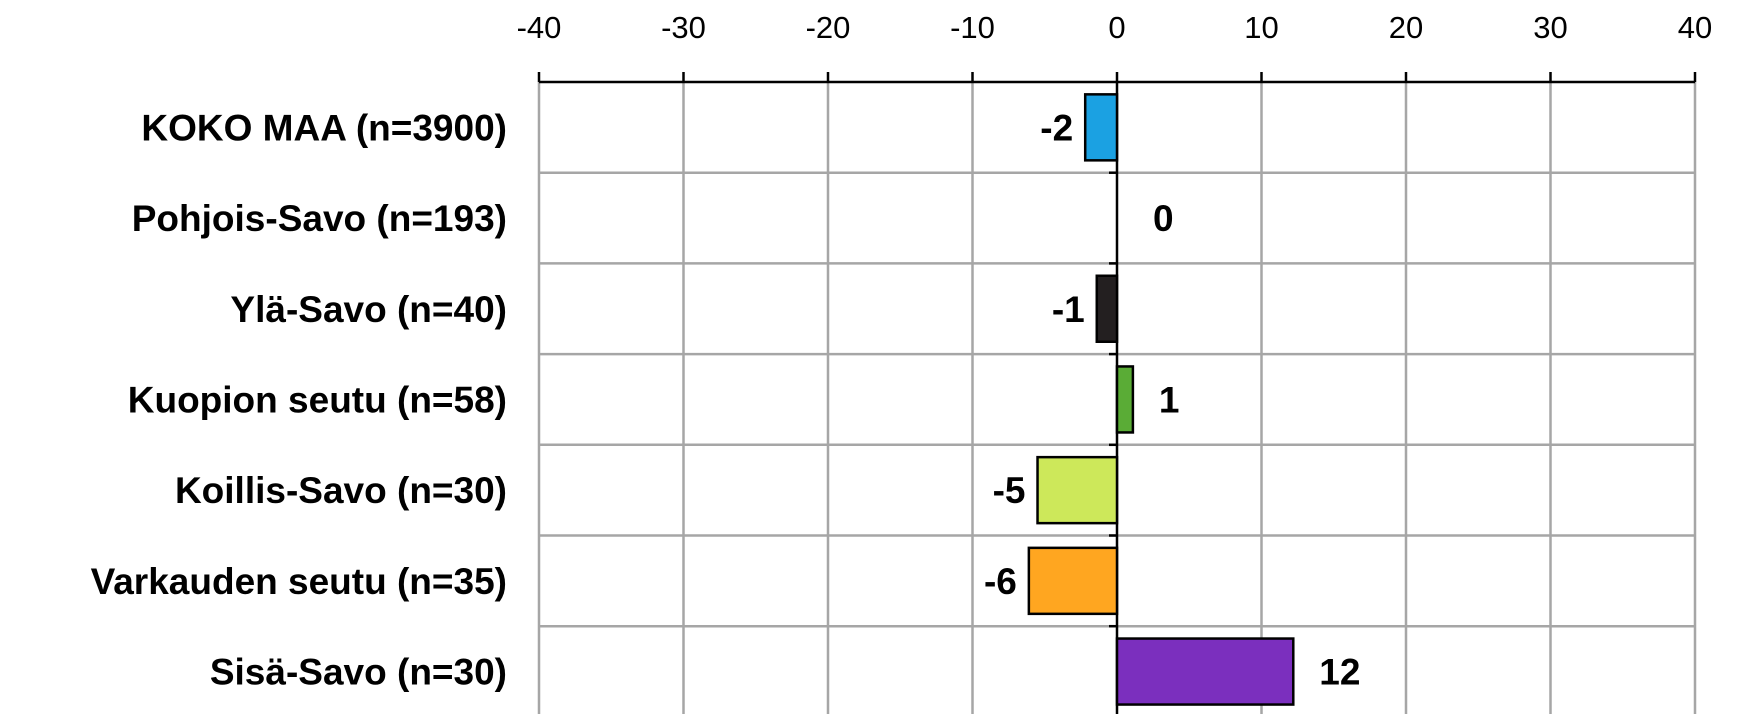 The width and height of the screenshot is (1737, 714). Describe the element at coordinates (972, 27) in the screenshot. I see `x-tick-label: -10` at that location.